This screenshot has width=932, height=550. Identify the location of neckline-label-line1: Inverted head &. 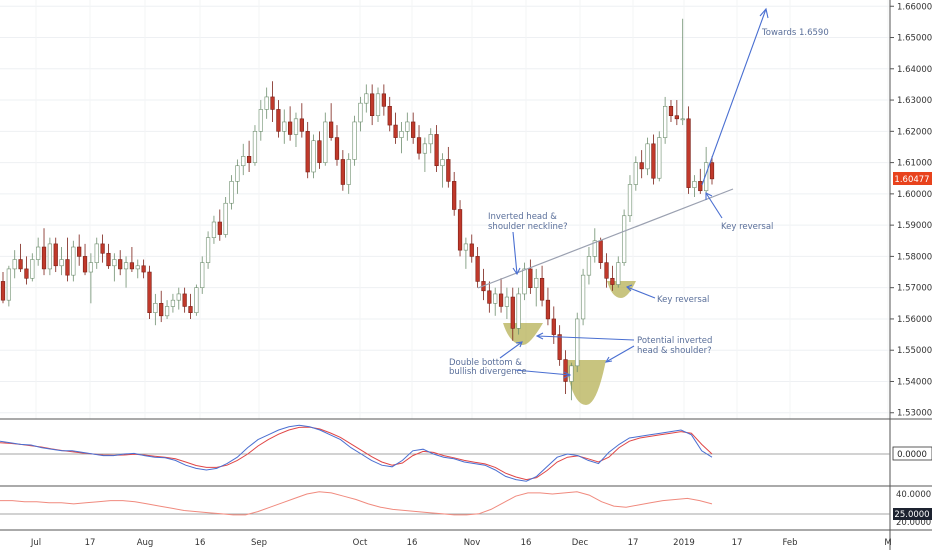
(522, 217).